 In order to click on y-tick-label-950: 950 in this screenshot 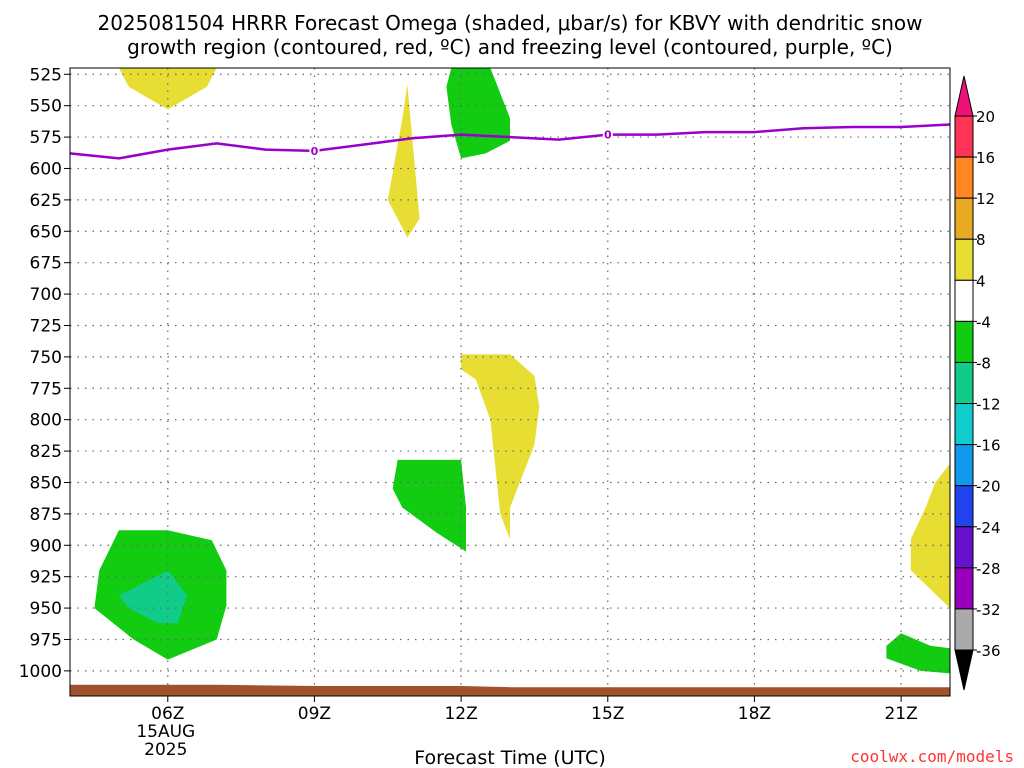, I will do `click(46, 609)`.